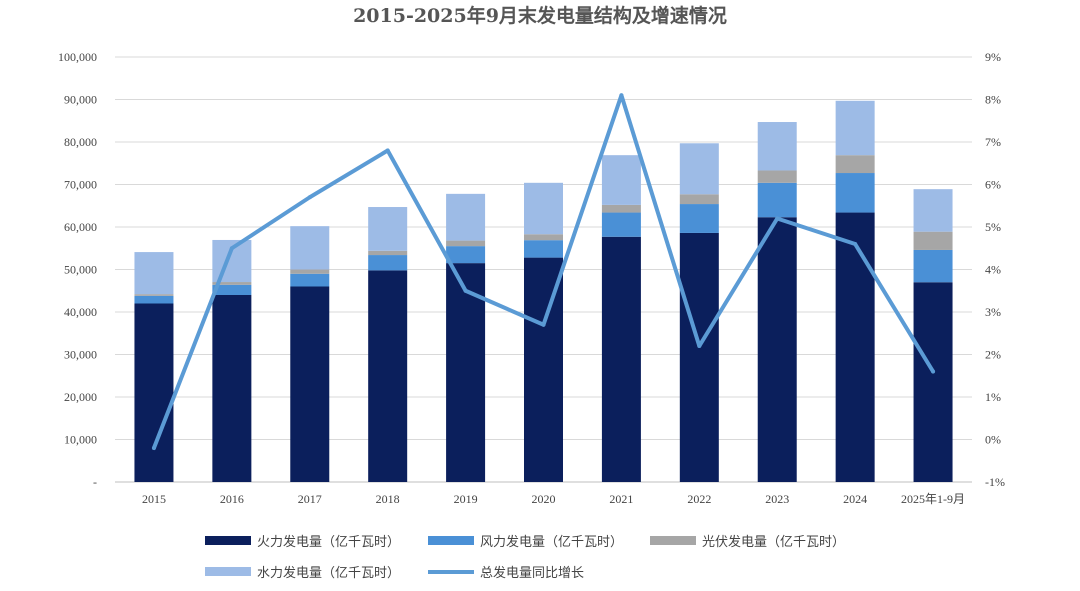 Image resolution: width=1080 pixels, height=591 pixels. I want to click on x-tick-label: 2022, so click(699, 499).